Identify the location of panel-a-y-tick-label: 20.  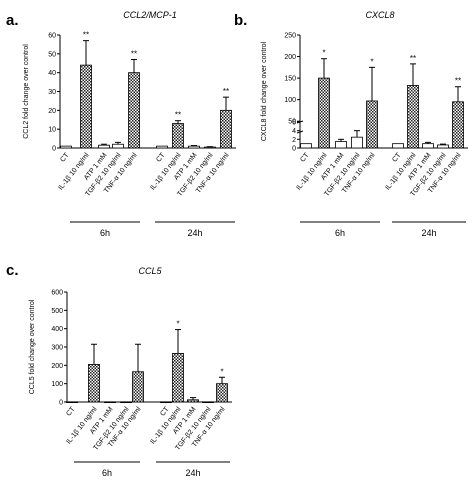
(52, 111).